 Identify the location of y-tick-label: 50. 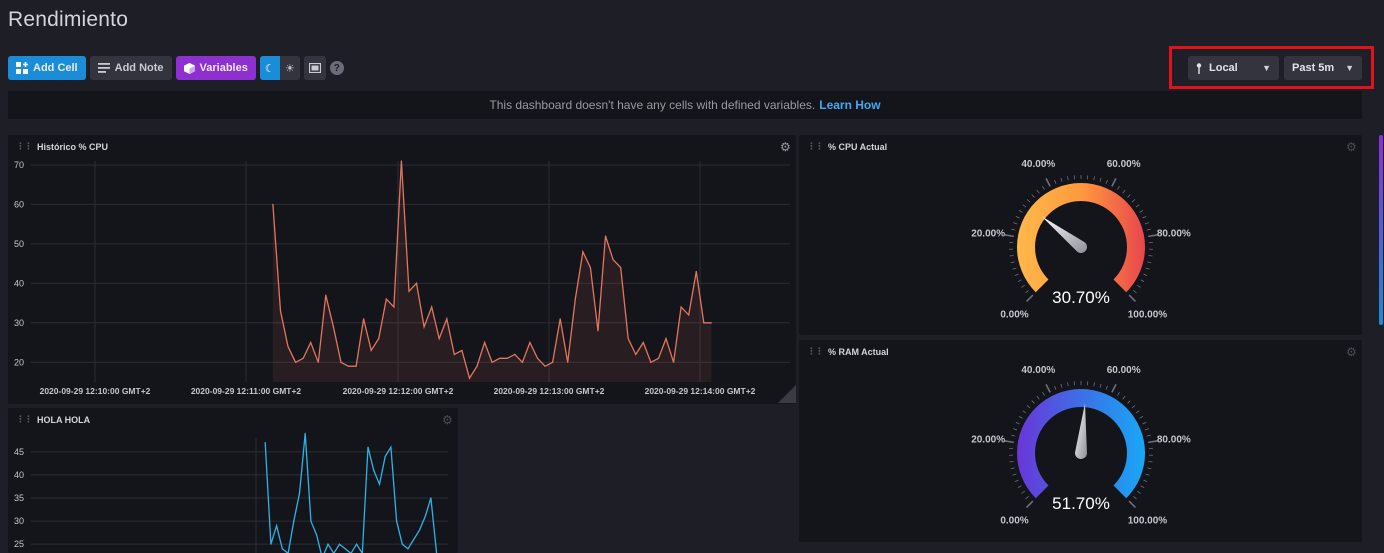
(19, 244).